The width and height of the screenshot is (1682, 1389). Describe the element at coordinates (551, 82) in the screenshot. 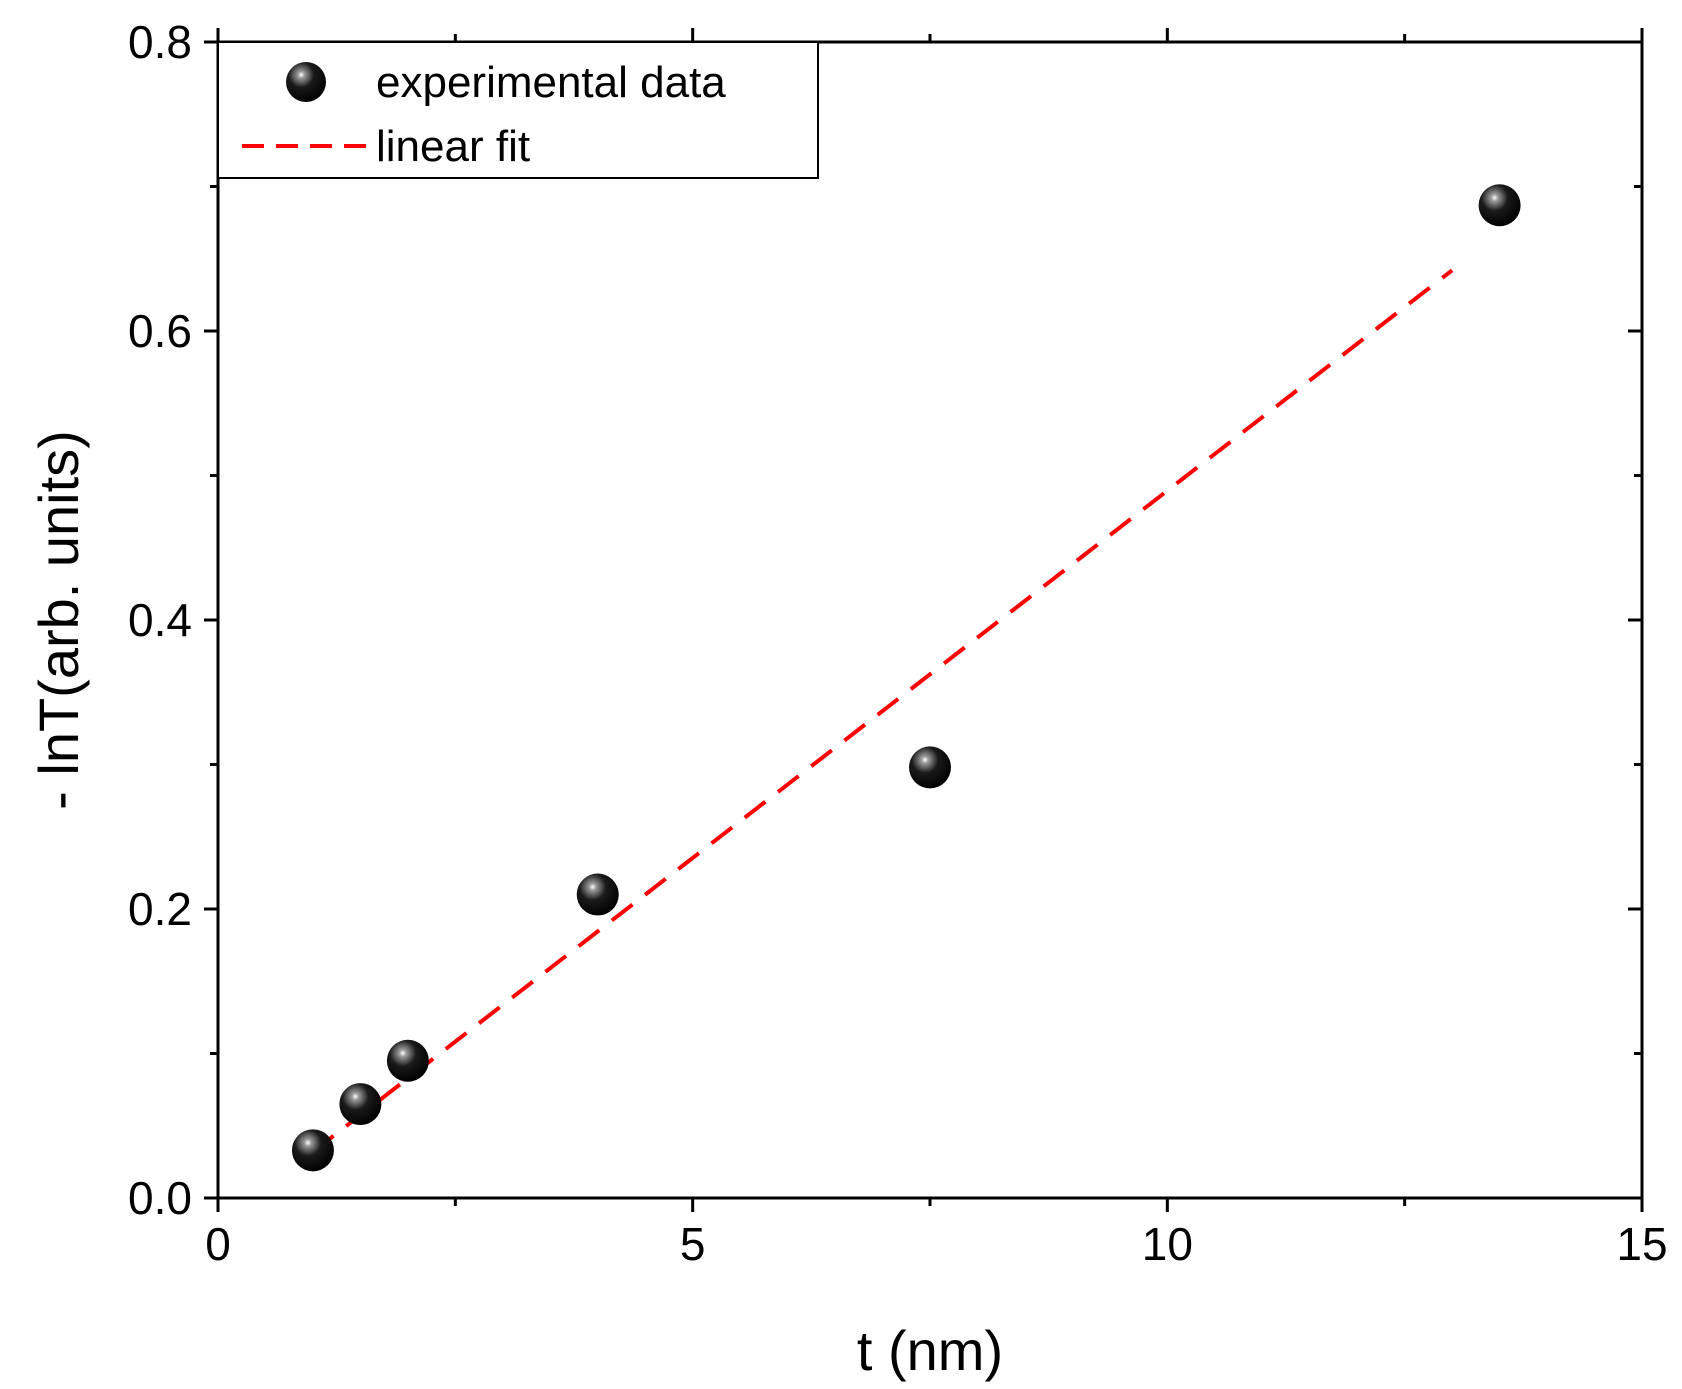

I see `legend-label-experimental-data: experimental data` at that location.